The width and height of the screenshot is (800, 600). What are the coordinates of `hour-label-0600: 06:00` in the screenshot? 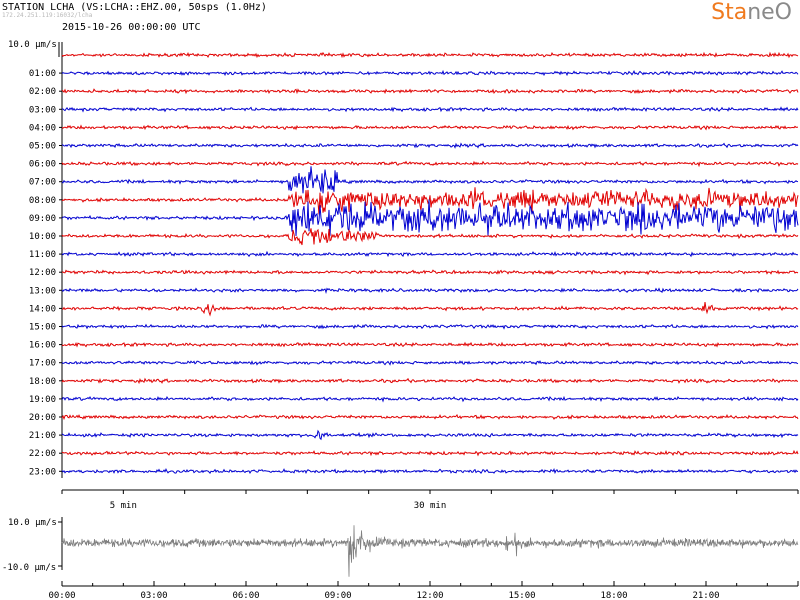 It's located at (245, 595).